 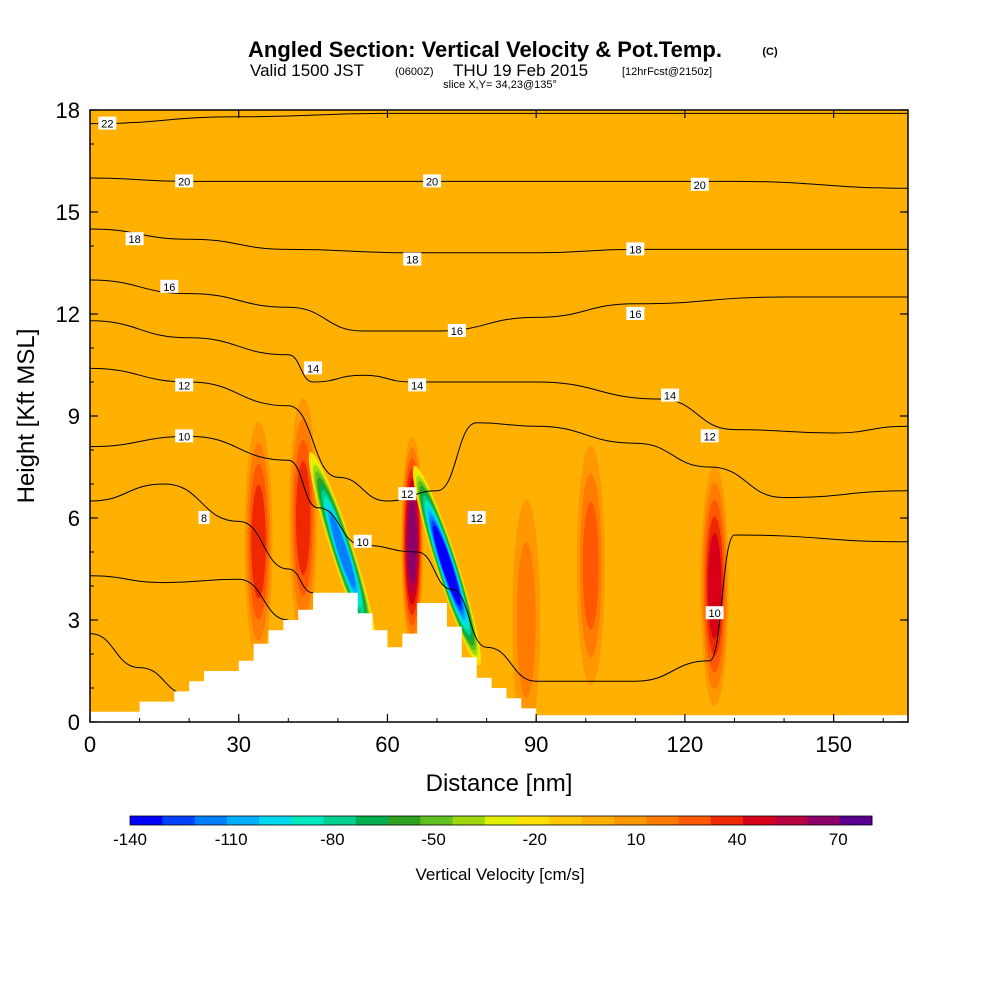 I want to click on x-tick-label: 60, so click(x=387, y=744).